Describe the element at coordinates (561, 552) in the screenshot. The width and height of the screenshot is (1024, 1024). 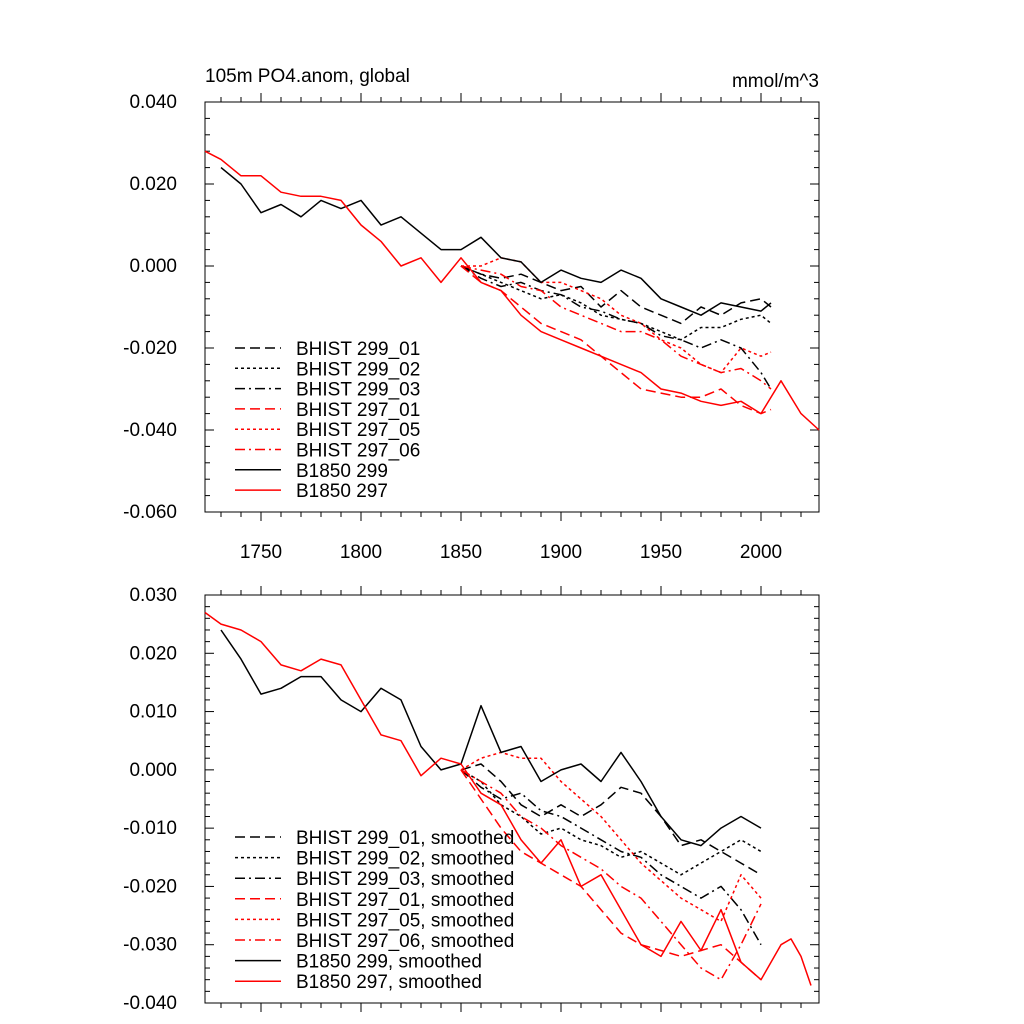
I see `x-tick-label: 1900` at that location.